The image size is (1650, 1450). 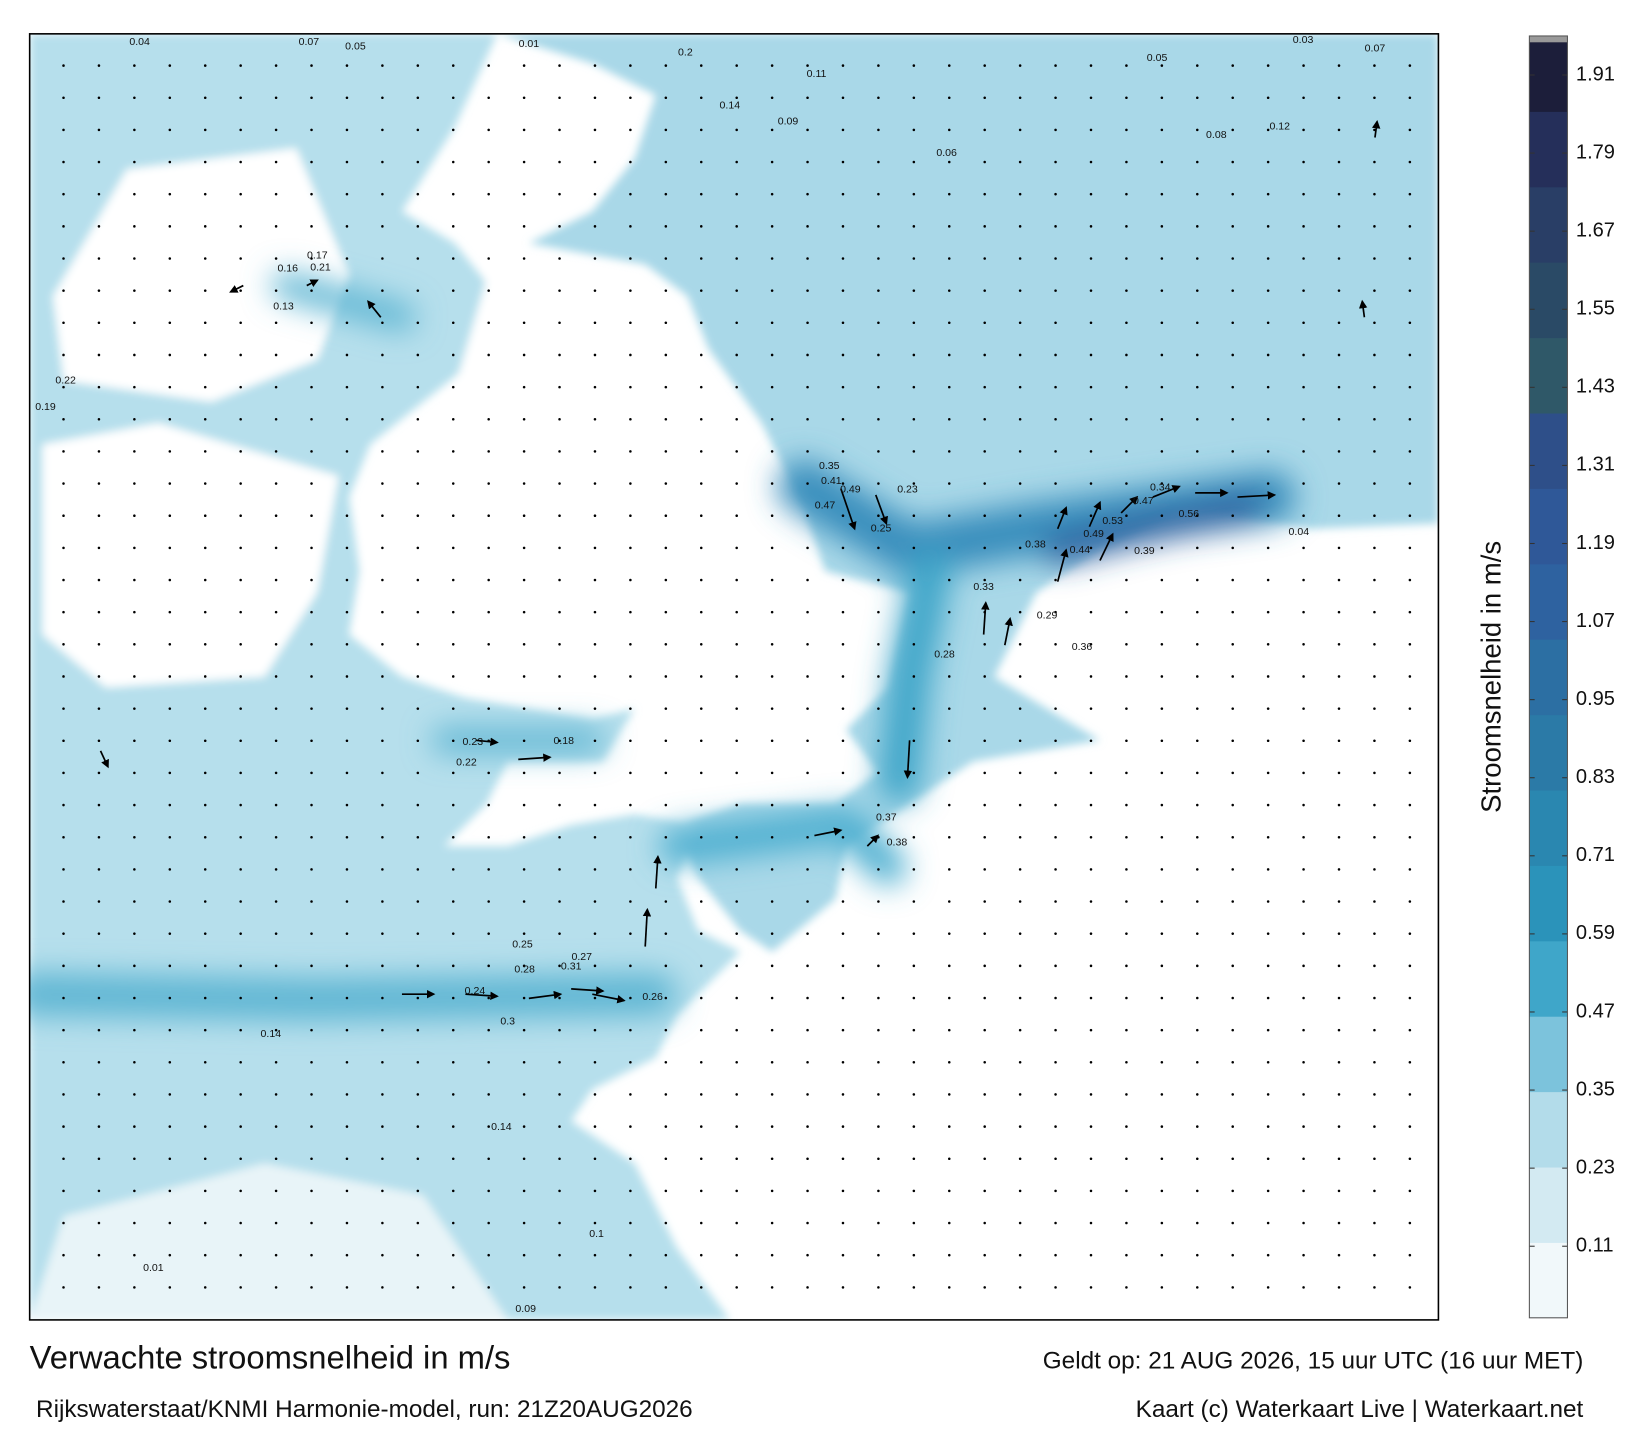 I want to click on value-label: 0.28, so click(x=524, y=970).